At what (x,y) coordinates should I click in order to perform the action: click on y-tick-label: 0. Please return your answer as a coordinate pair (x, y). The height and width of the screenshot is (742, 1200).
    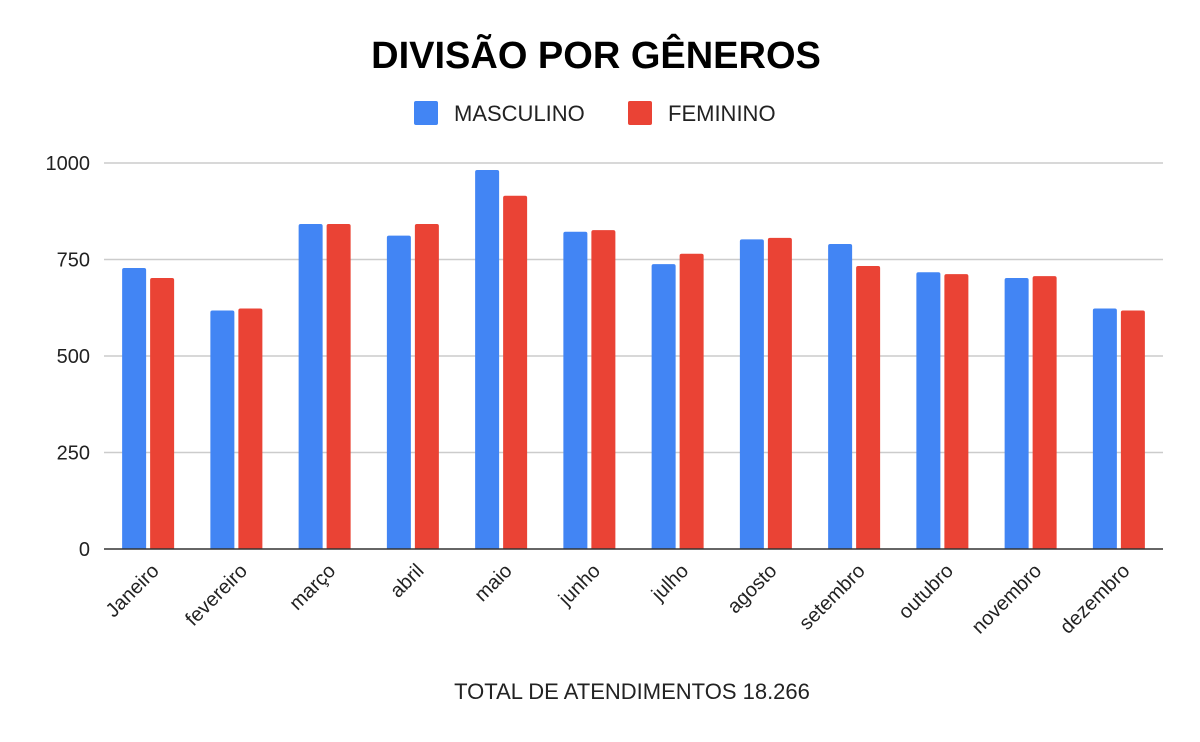
    Looking at the image, I should click on (84, 550).